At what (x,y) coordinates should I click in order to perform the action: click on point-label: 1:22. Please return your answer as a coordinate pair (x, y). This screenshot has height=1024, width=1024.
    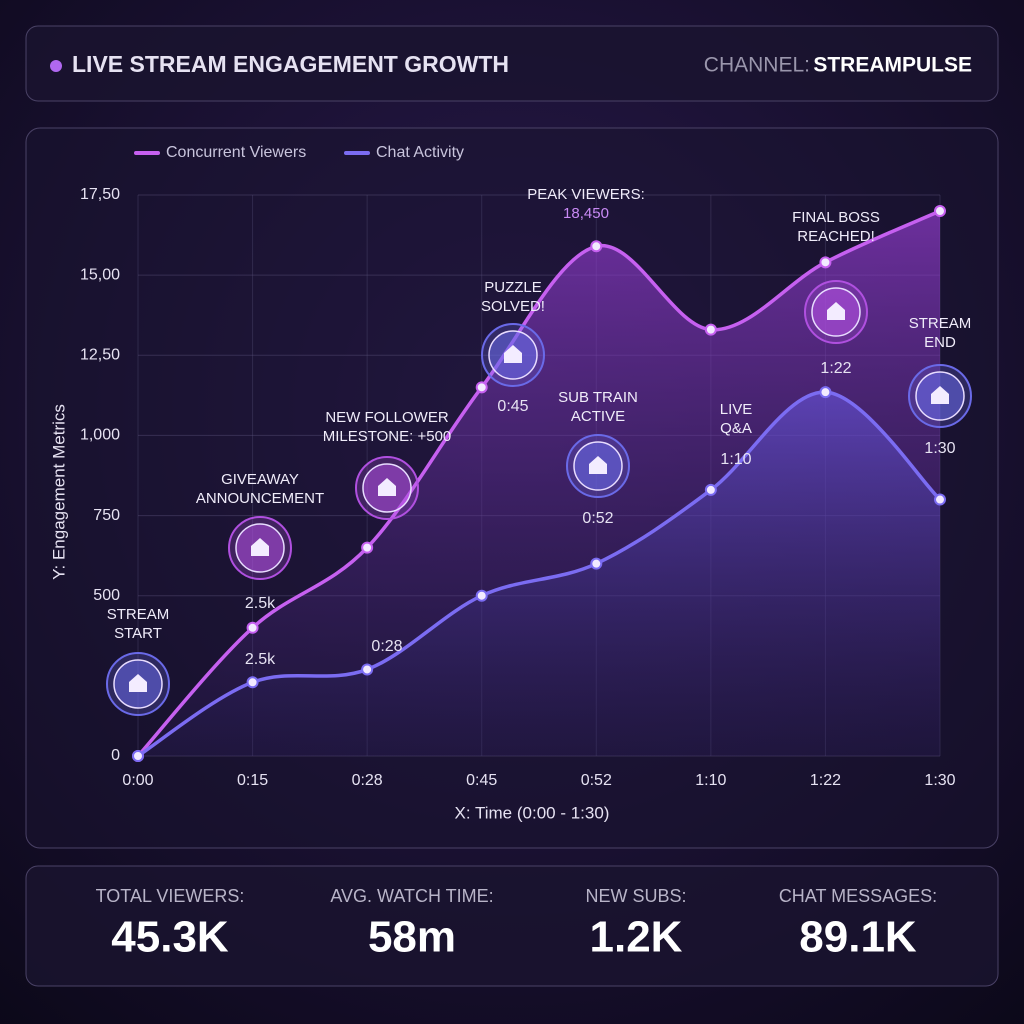
    Looking at the image, I should click on (835, 368).